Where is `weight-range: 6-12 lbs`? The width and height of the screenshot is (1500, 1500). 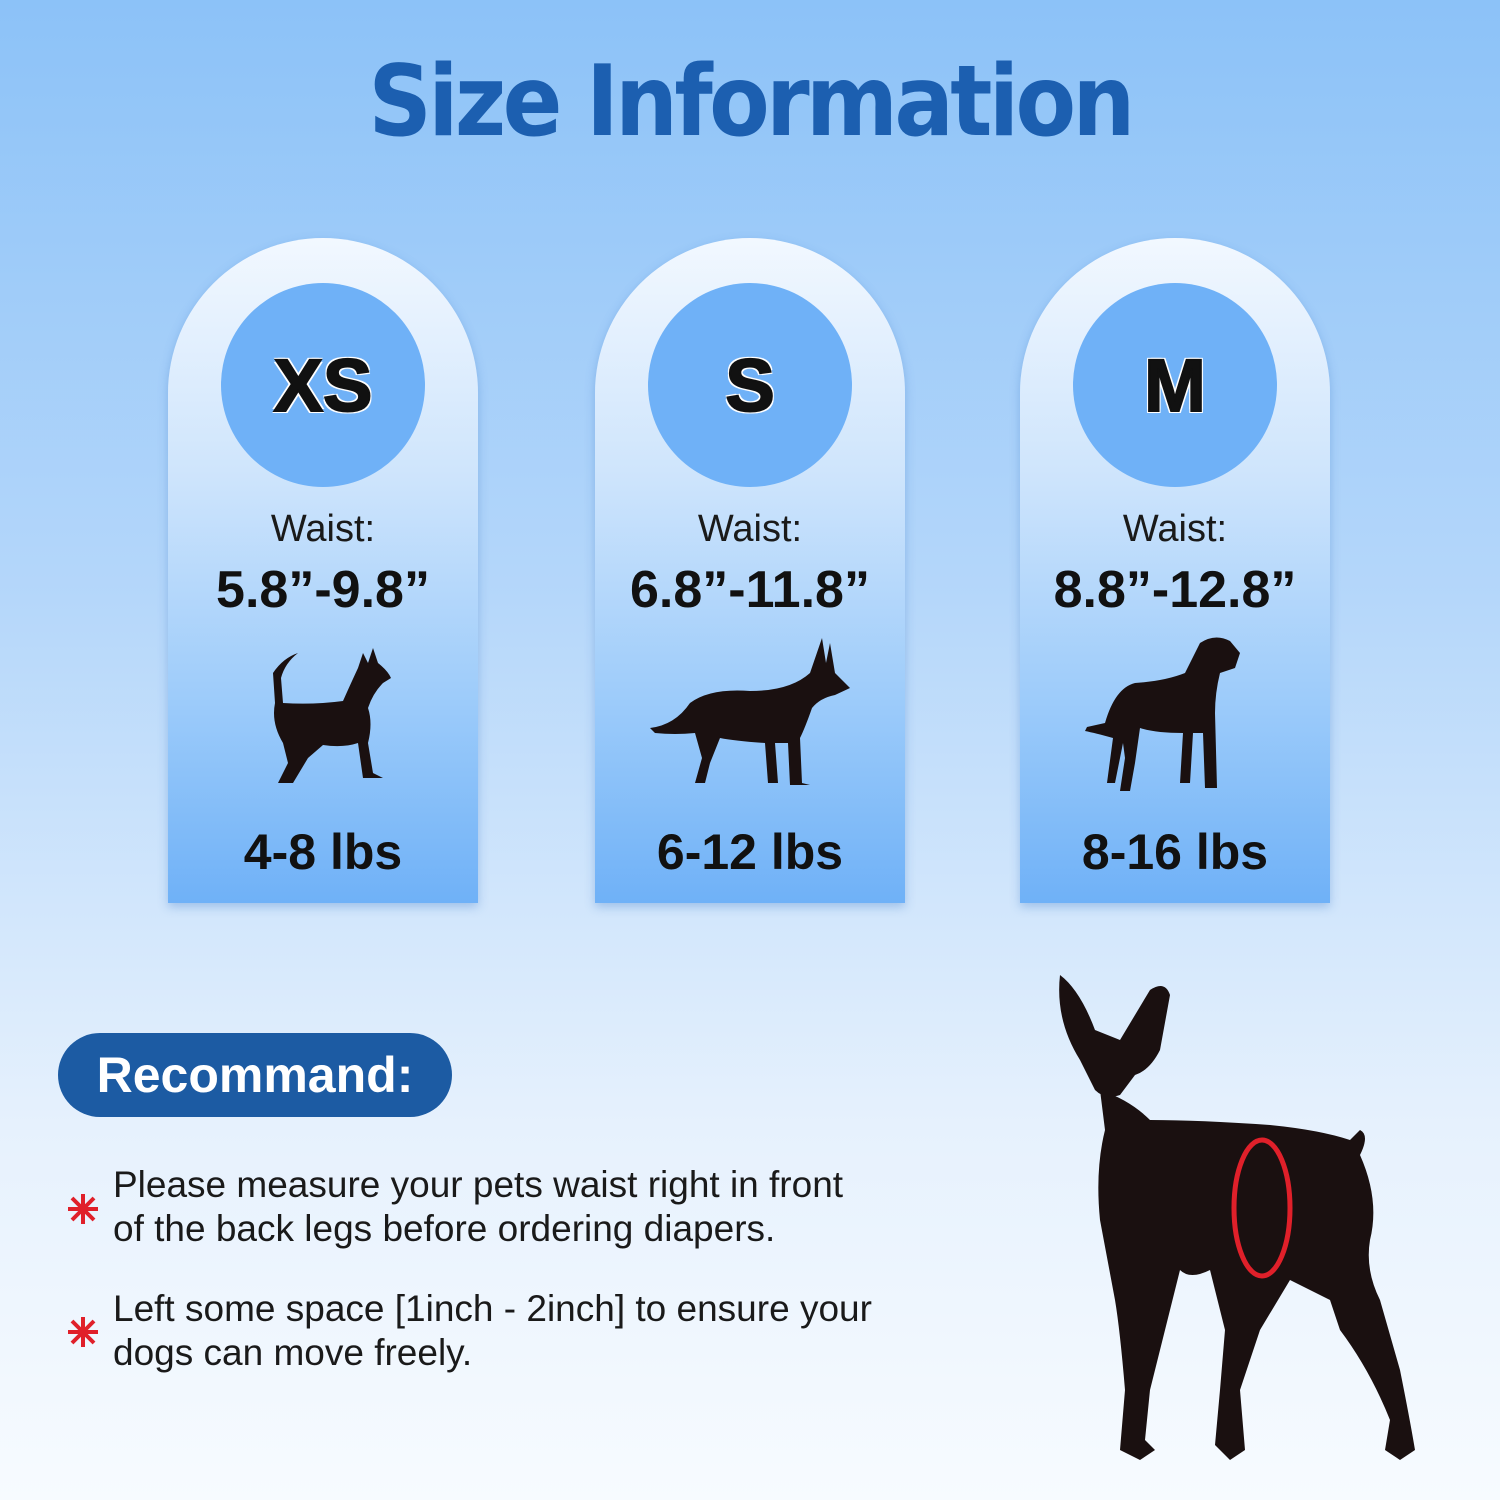 weight-range: 6-12 lbs is located at coordinates (750, 852).